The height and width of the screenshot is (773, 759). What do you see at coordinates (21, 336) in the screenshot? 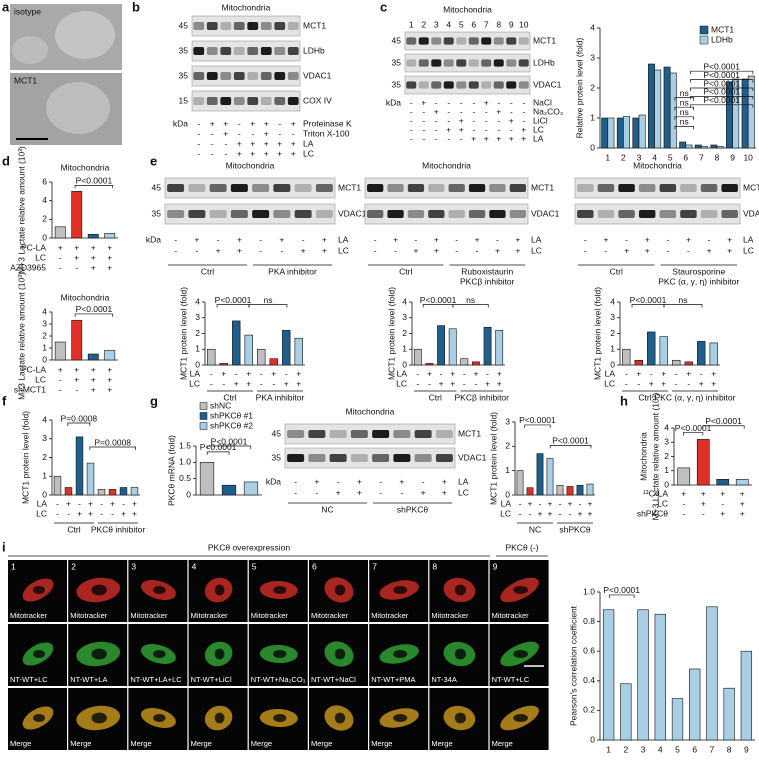
I see `y-axis-label: M+3 Lactate relative amount (10³)` at bounding box center [21, 336].